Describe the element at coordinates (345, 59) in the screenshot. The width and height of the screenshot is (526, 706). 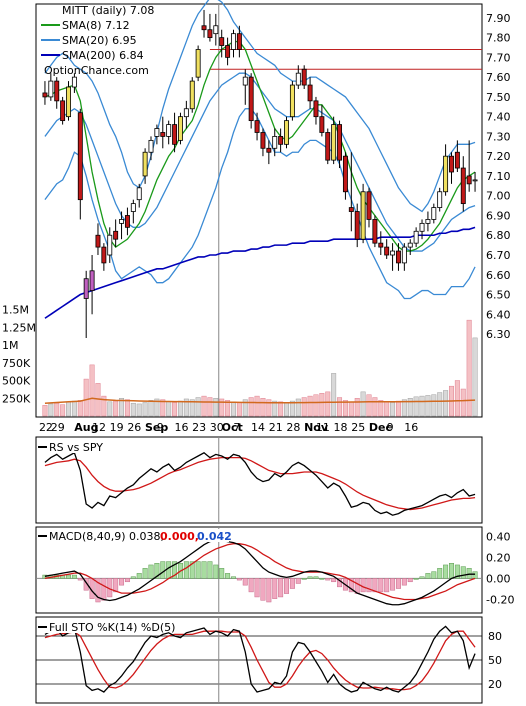
I see `resistance-lines` at that location.